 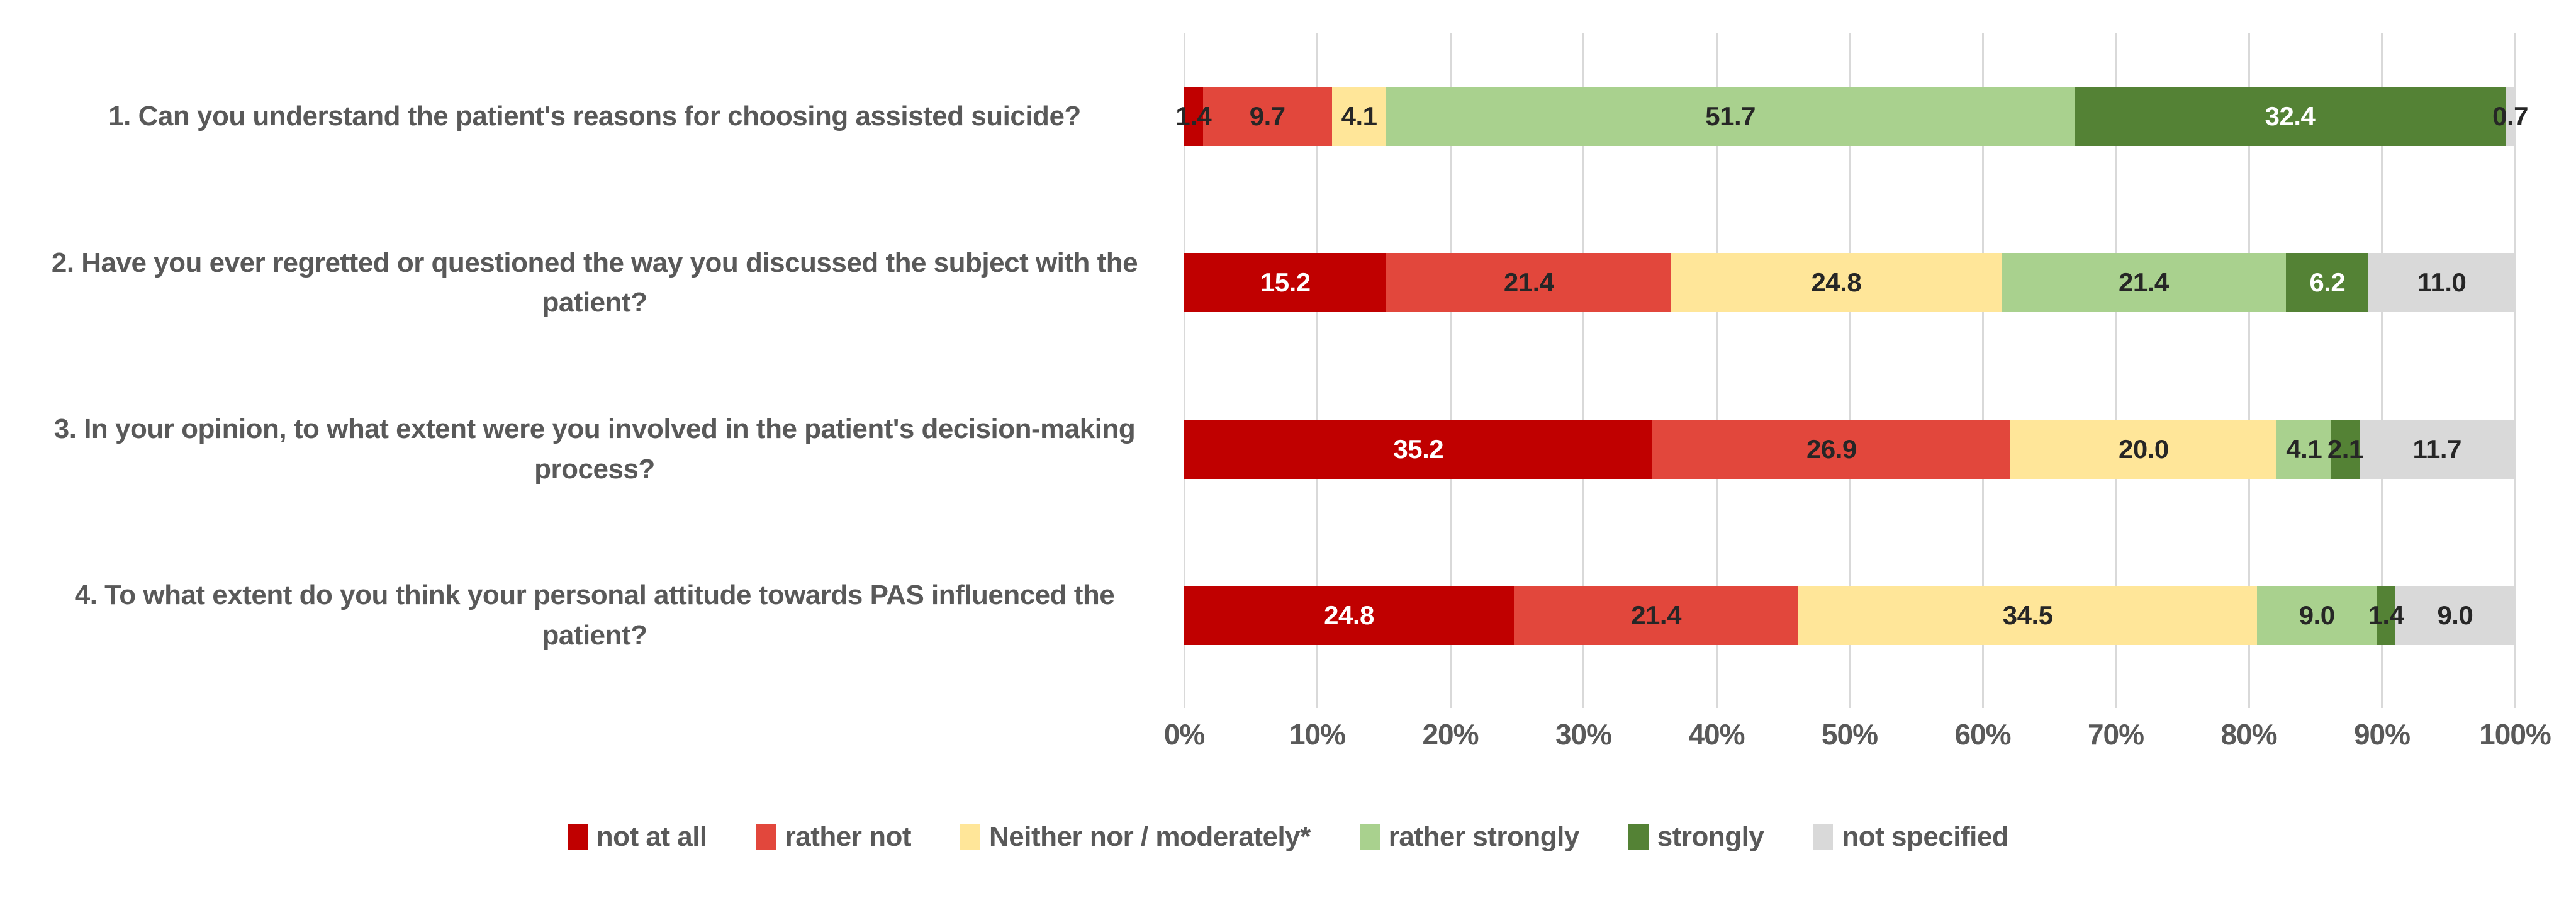 I want to click on bar-segment-rather-strongly: 9.0, so click(x=2317, y=615).